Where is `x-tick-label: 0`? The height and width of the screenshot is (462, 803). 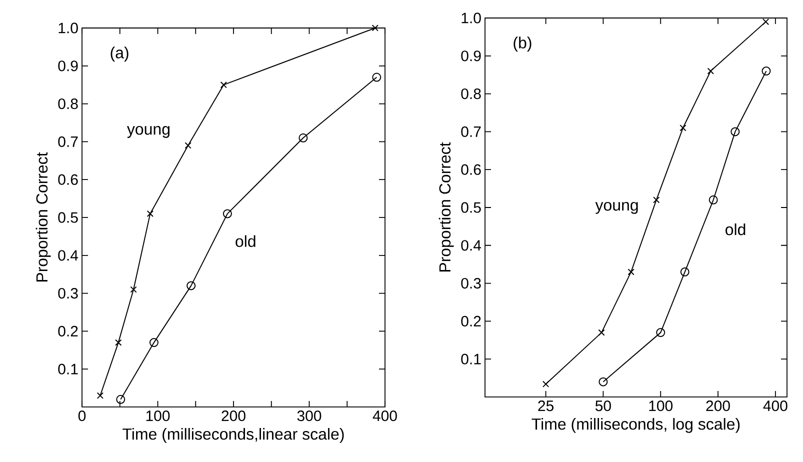
x-tick-label: 0 is located at coordinates (82, 416).